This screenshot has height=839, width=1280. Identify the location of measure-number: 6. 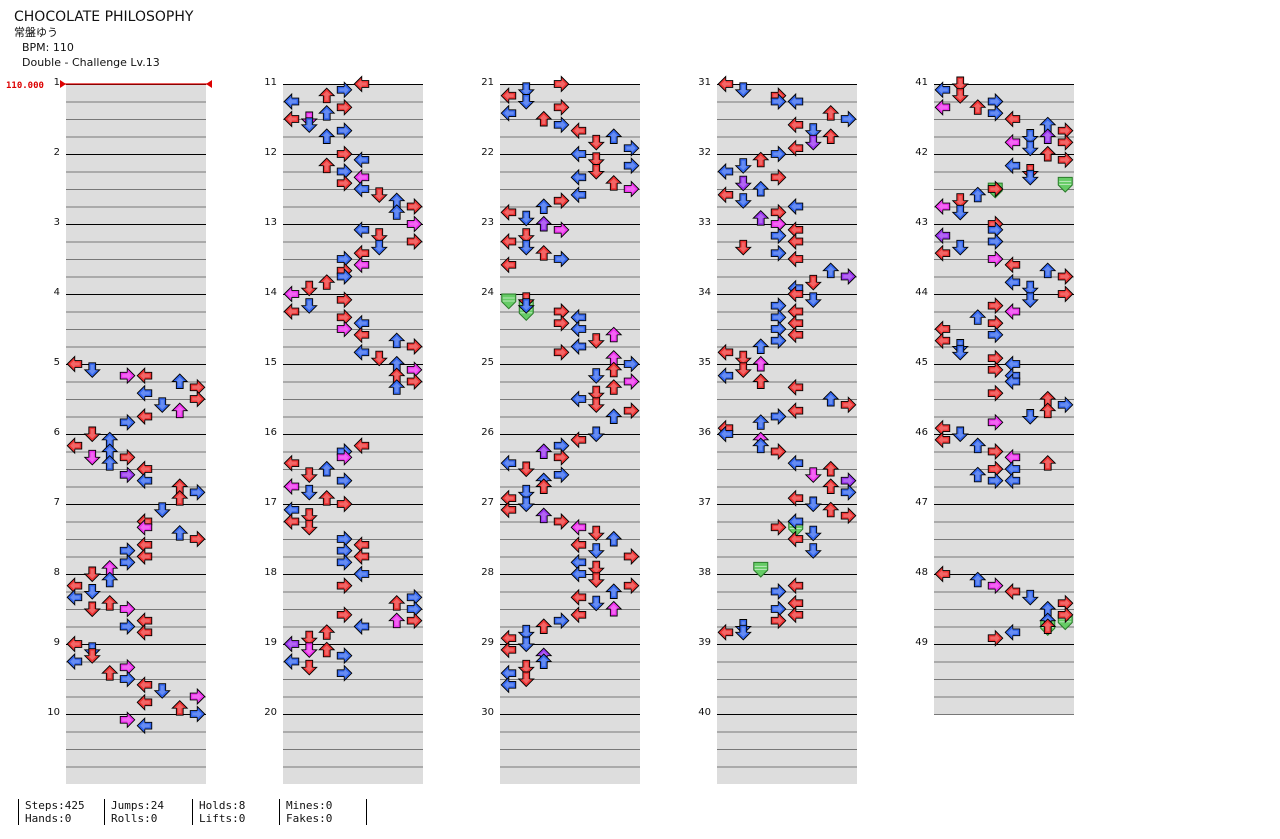
(57, 432).